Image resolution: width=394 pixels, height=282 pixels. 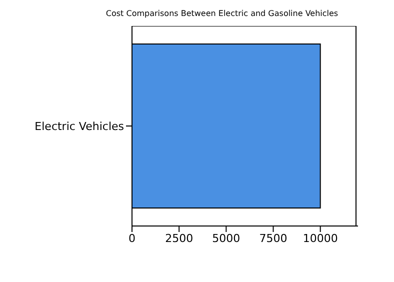 I want to click on x-tick-label: 5000, so click(x=226, y=238).